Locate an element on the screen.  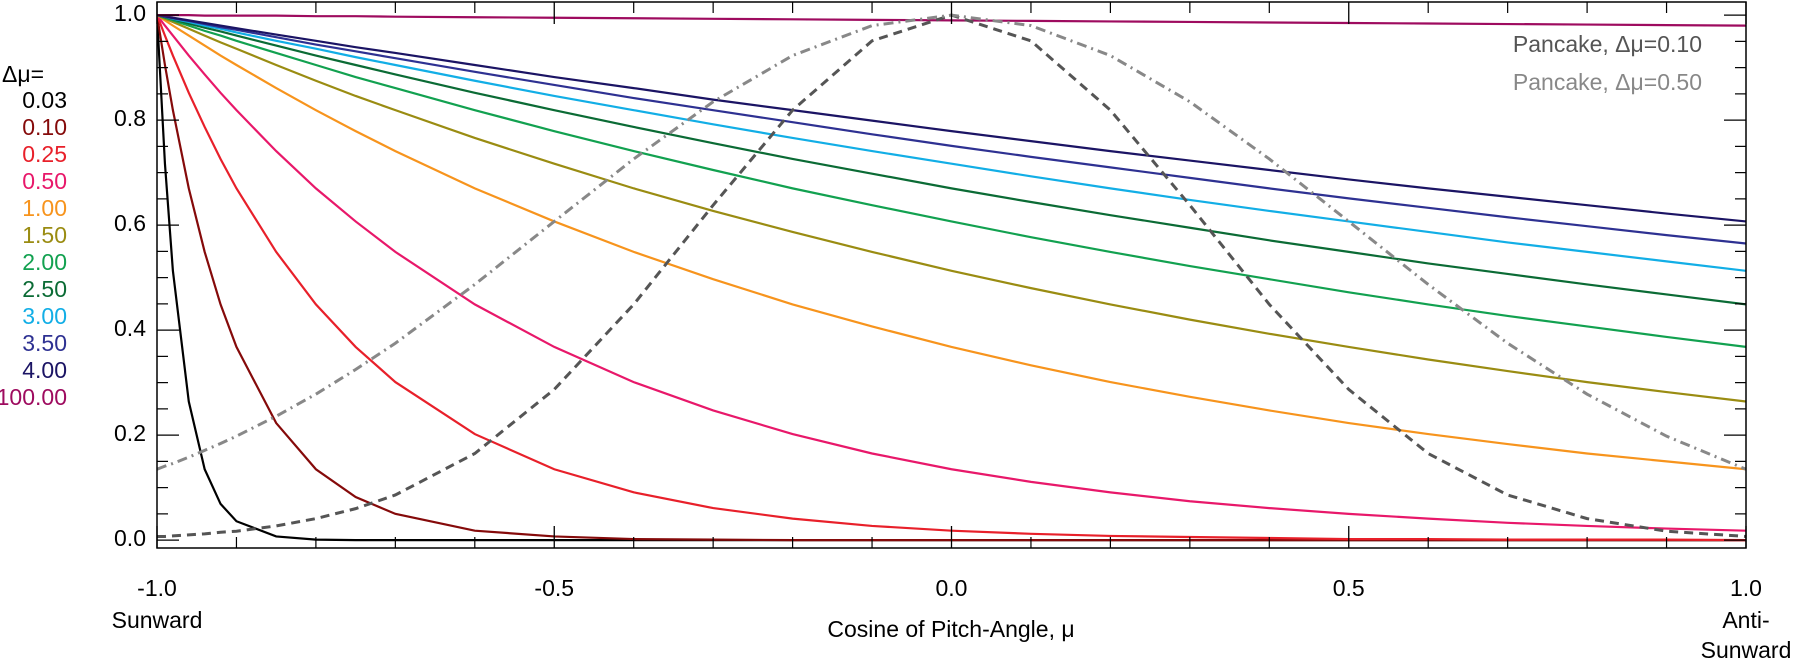
legend-label: 1.00 is located at coordinates (44, 208).